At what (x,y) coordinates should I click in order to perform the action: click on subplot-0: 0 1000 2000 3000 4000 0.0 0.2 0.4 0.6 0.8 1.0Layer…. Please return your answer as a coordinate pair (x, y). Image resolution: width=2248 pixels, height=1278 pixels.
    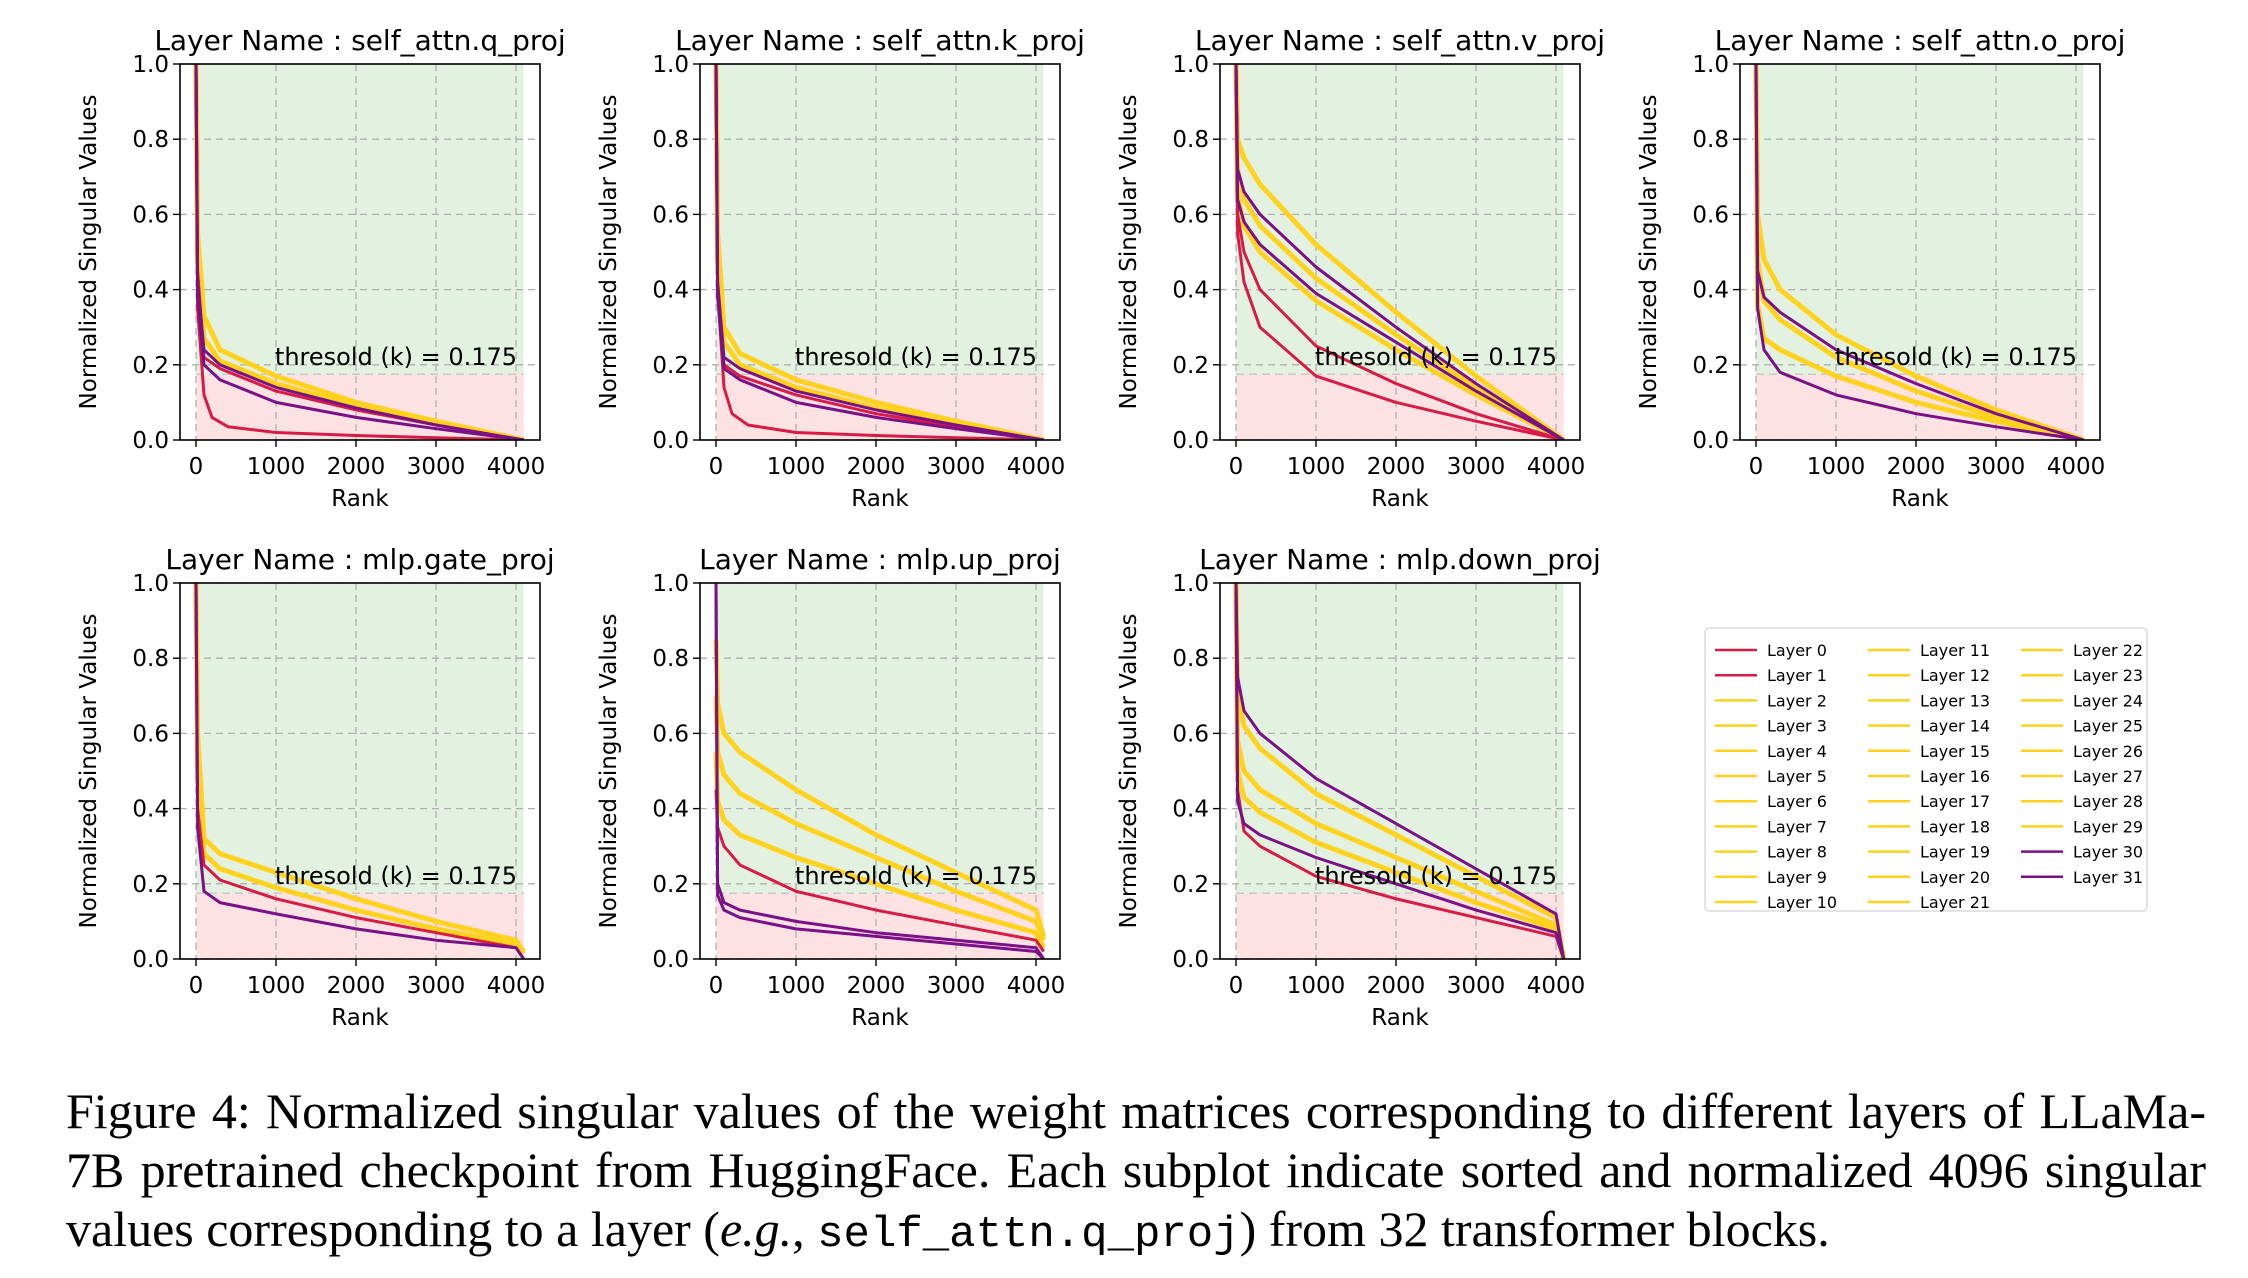
    Looking at the image, I should click on (321, 268).